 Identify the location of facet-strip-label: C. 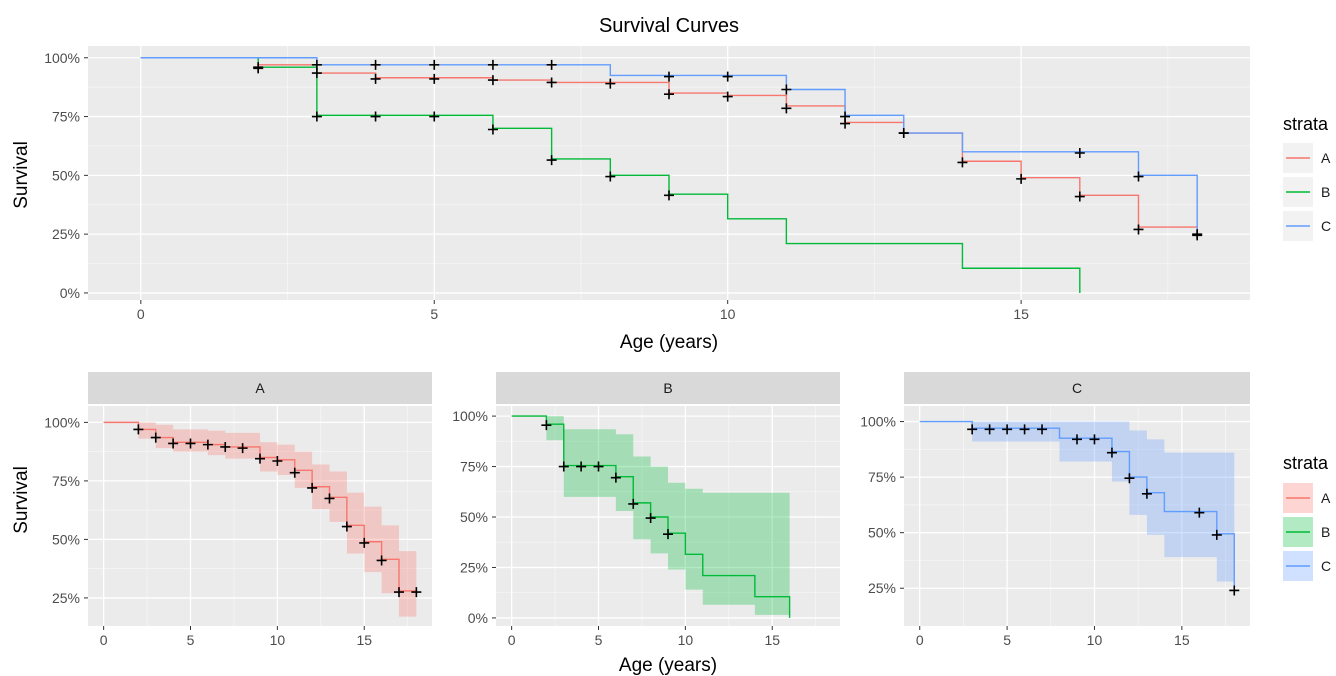
(1077, 388).